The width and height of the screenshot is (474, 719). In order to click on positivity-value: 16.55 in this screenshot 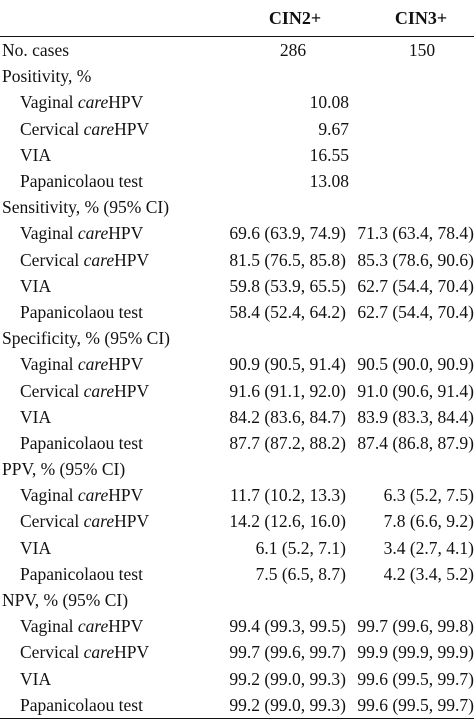, I will do `click(329, 154)`.